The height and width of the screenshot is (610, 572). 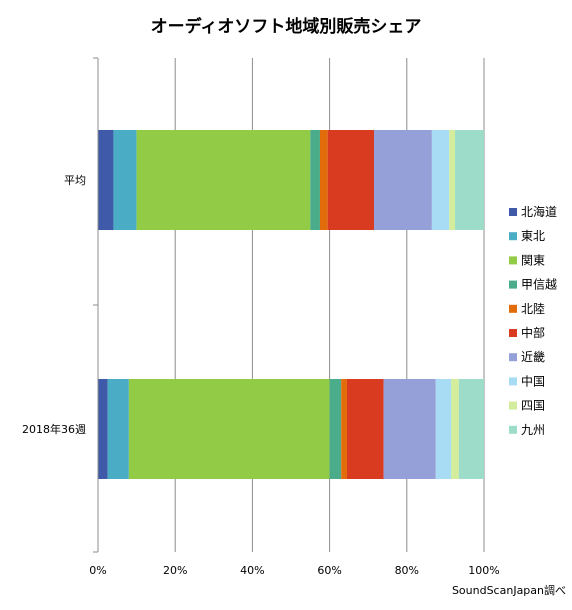 What do you see at coordinates (175, 570) in the screenshot?
I see `x-tick-label: 20%` at bounding box center [175, 570].